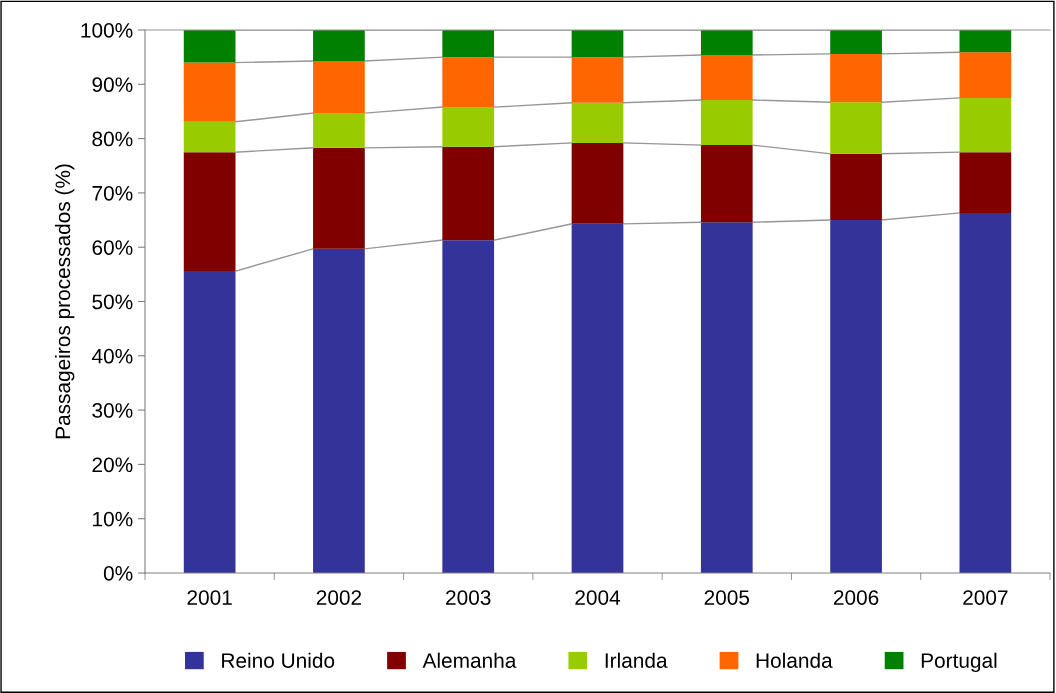  What do you see at coordinates (118, 573) in the screenshot?
I see `y-tick-label: 0%` at bounding box center [118, 573].